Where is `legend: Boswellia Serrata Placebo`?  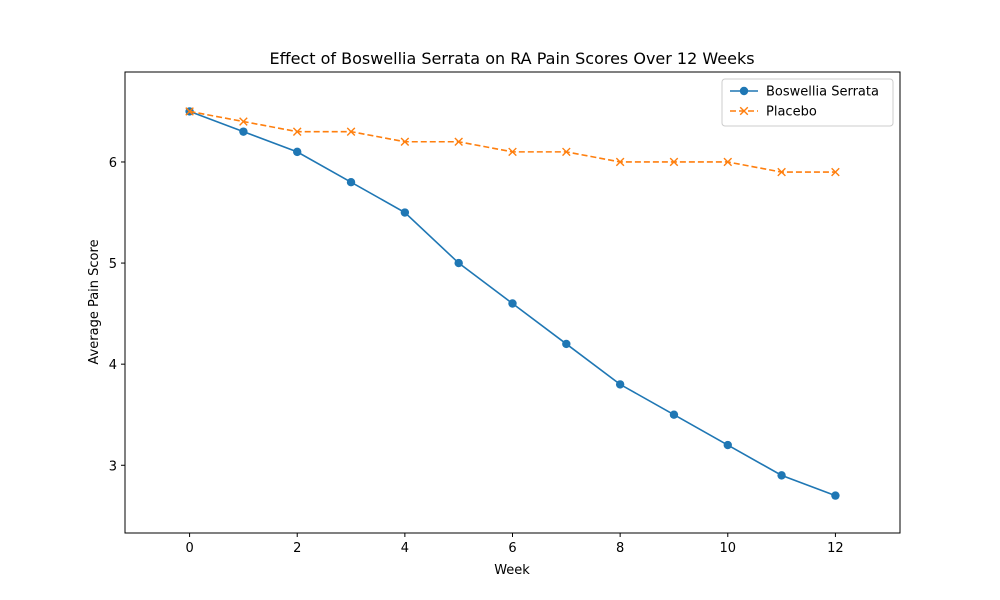
legend: Boswellia Serrata Placebo is located at coordinates (807, 102).